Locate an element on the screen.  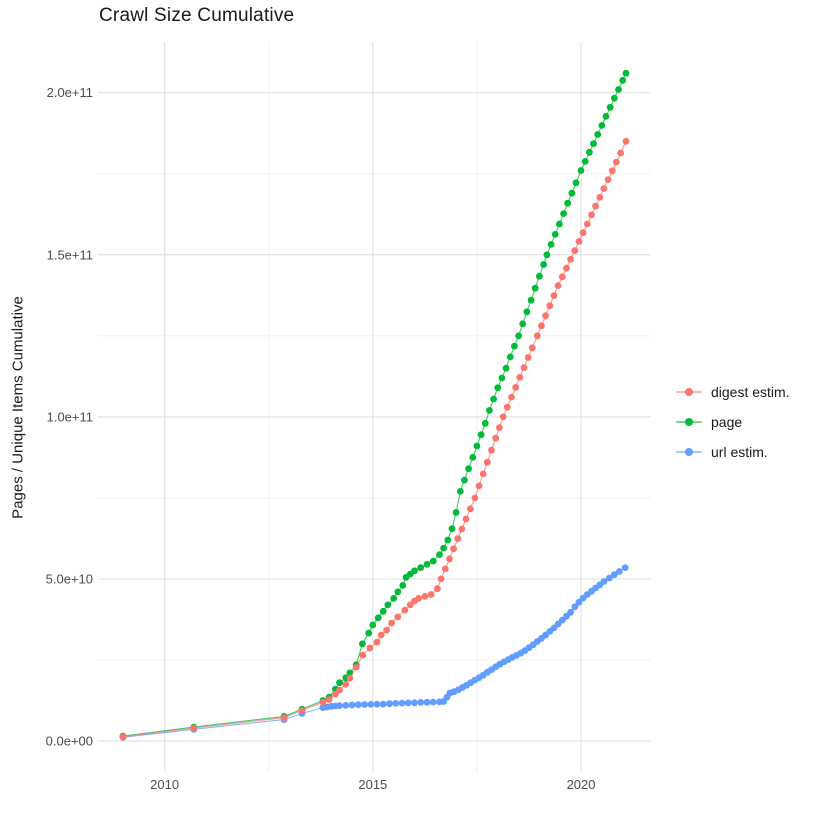
legend-key-page is located at coordinates (689, 422).